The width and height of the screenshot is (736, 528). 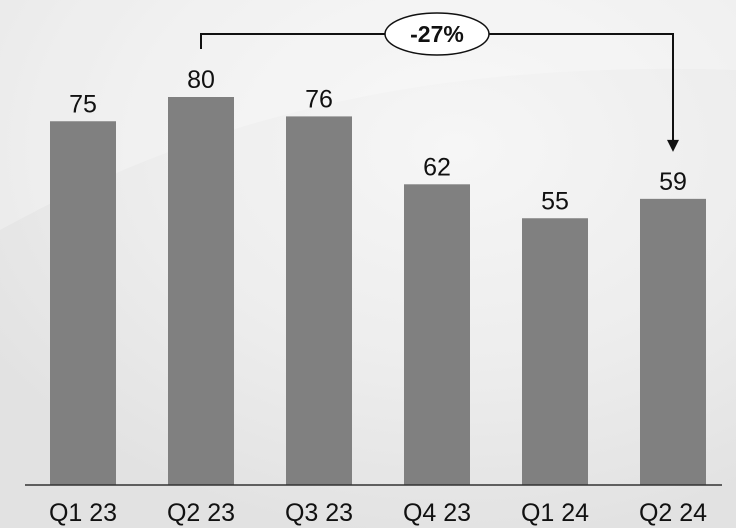 I want to click on value-label-q2-24: 59, so click(x=673, y=182).